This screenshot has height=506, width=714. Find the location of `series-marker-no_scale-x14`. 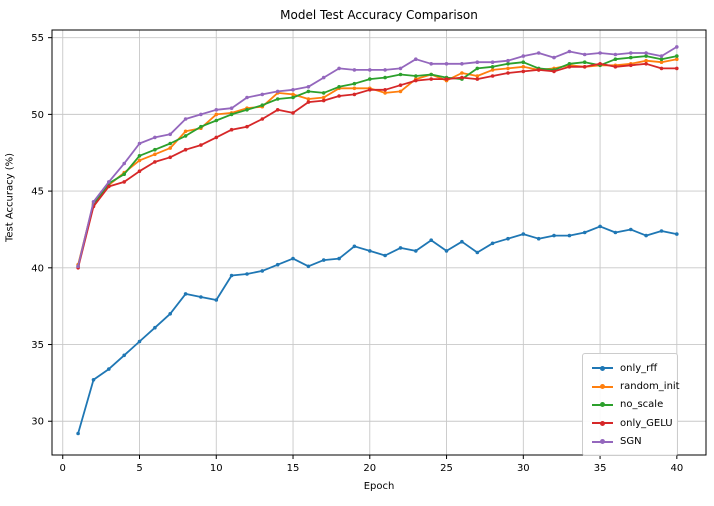

series-marker-no_scale-x14 is located at coordinates (277, 99).